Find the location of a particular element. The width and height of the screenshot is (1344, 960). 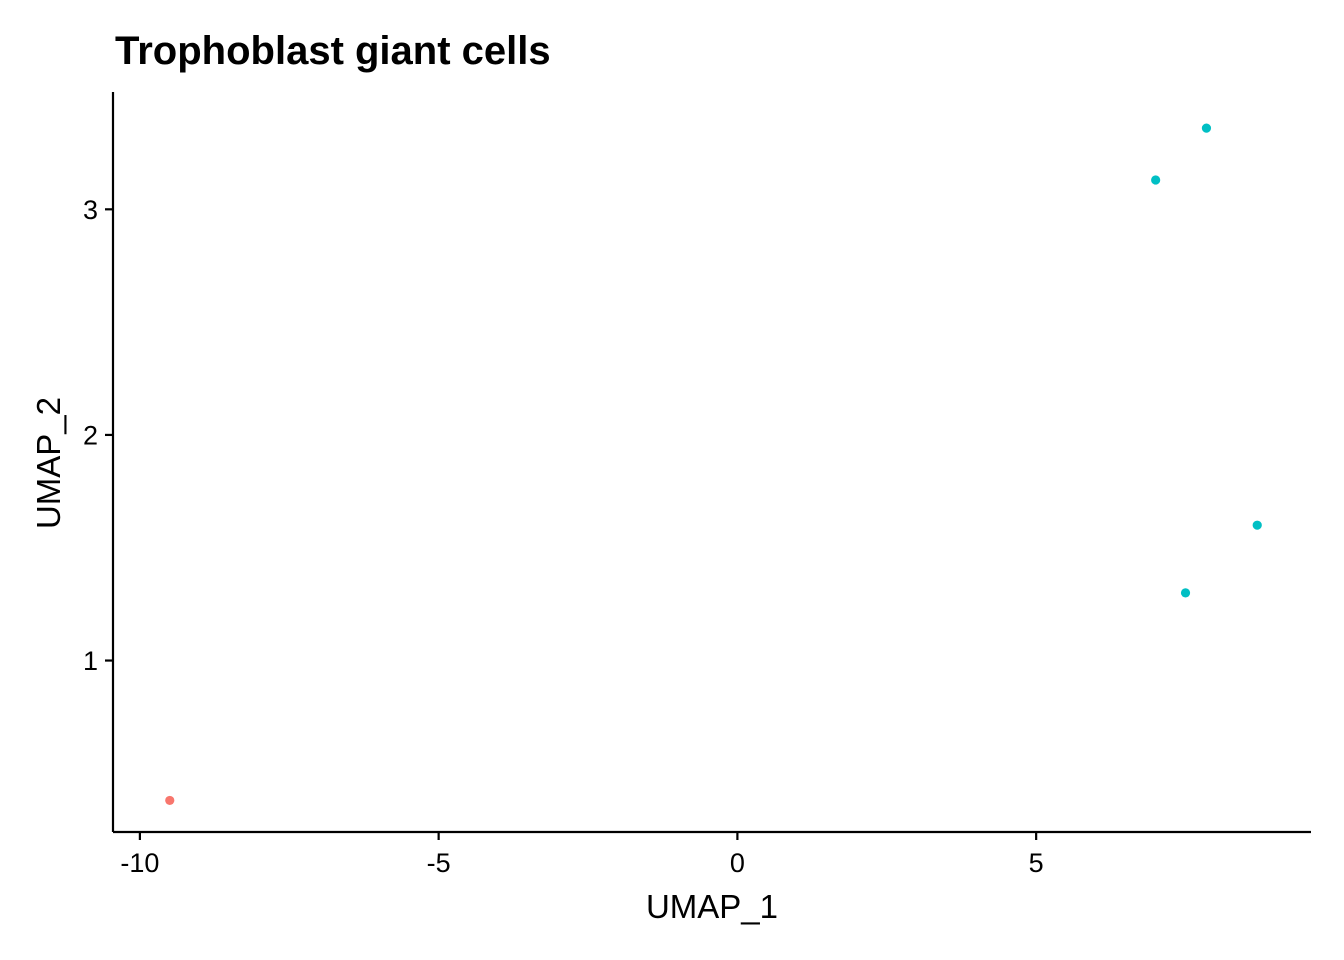

x-axis-title: UMAP_1 is located at coordinates (712, 906).